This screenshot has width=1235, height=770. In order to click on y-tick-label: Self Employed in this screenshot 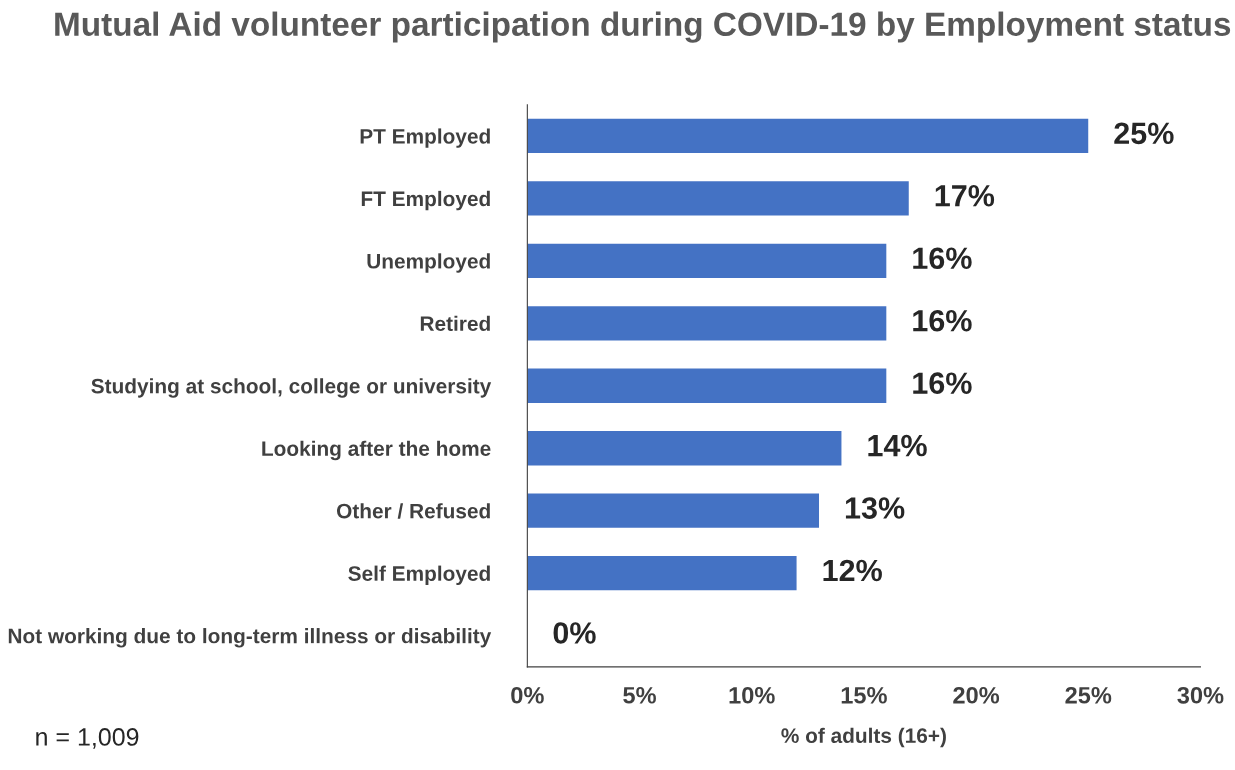, I will do `click(419, 575)`.